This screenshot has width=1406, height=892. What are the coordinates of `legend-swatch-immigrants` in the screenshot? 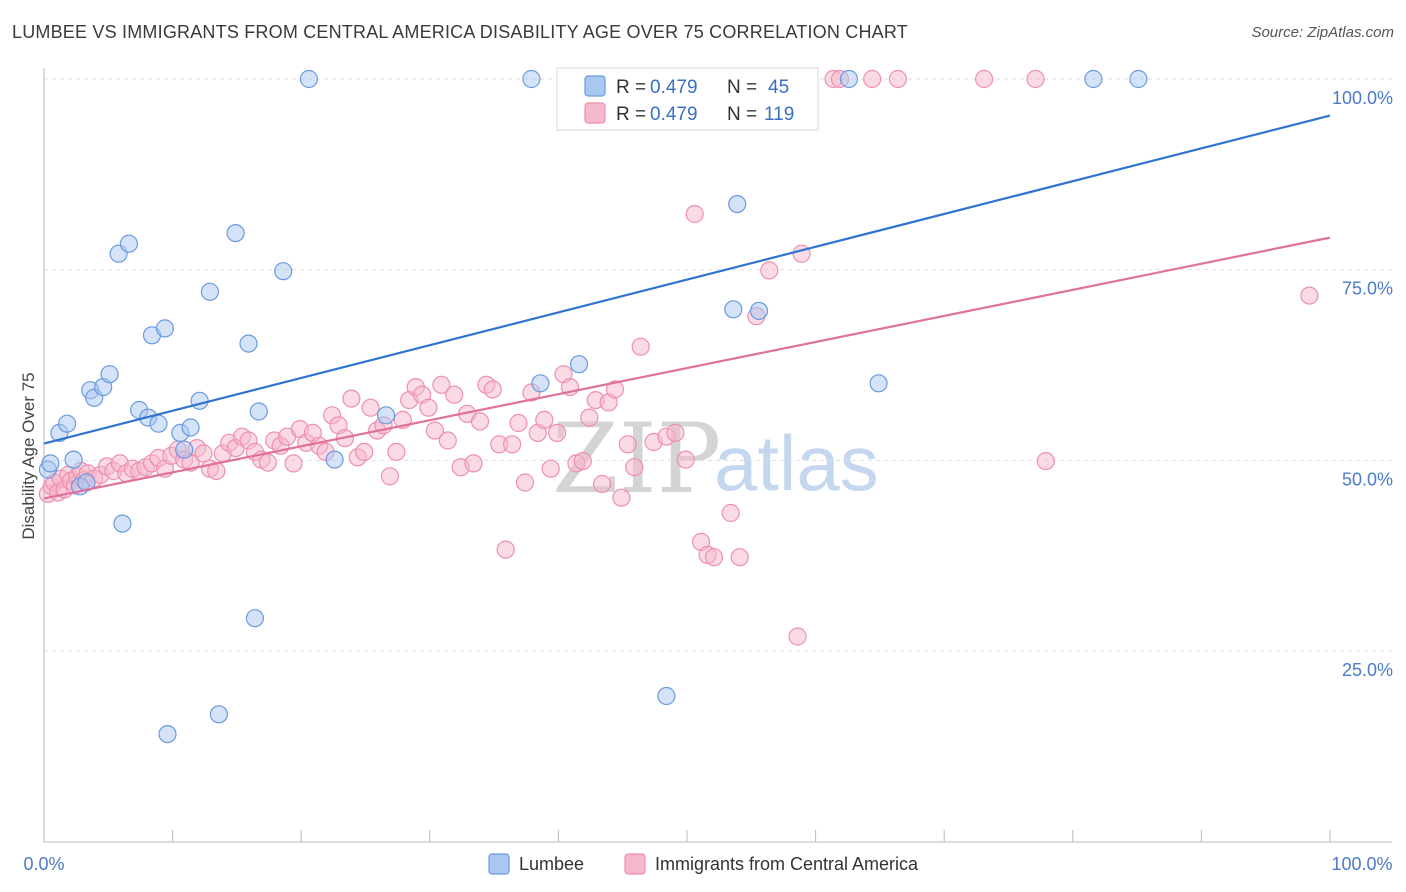 It's located at (595, 113).